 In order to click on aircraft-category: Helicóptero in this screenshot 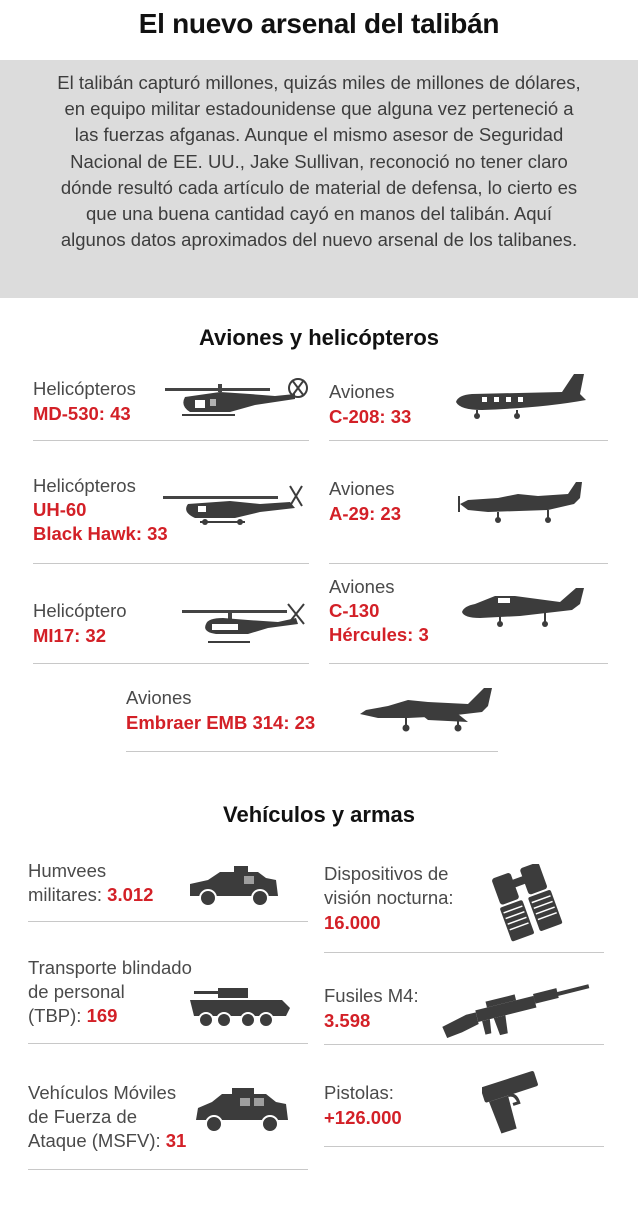, I will do `click(80, 610)`.